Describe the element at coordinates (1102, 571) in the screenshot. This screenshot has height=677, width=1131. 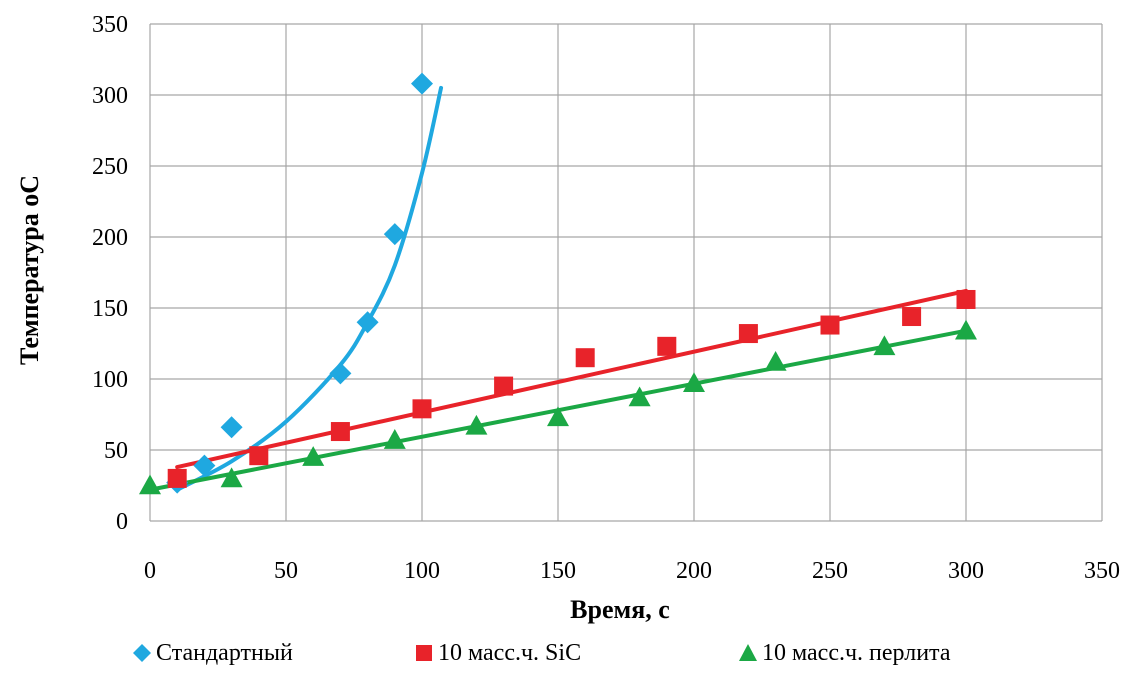
I see `x-tick-label: 350` at that location.